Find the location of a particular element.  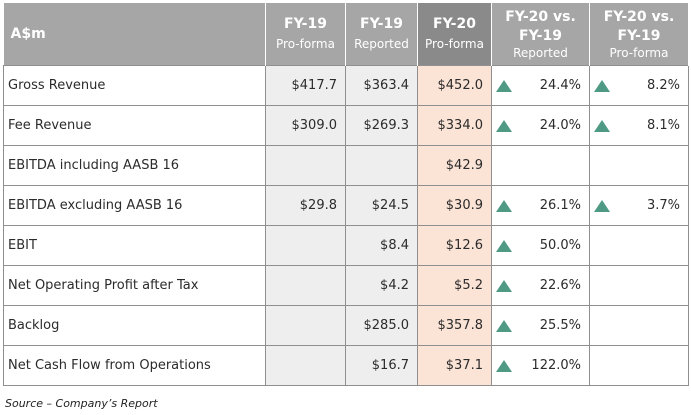

cell-fy19-reported is located at coordinates (381, 165).